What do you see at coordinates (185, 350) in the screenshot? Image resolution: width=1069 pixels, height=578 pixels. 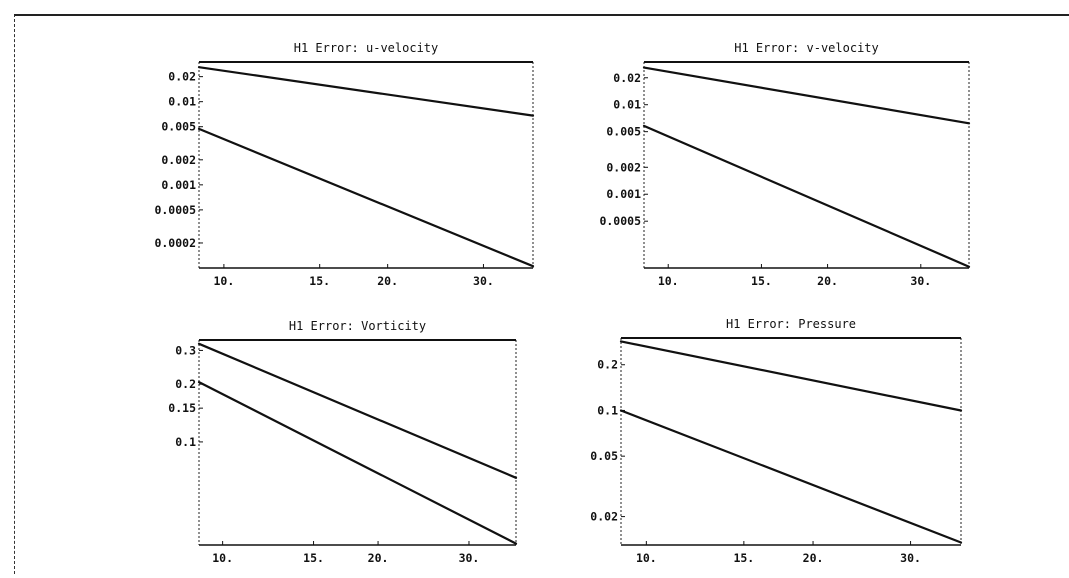 I see `y-tick-label: 0.3` at bounding box center [185, 350].